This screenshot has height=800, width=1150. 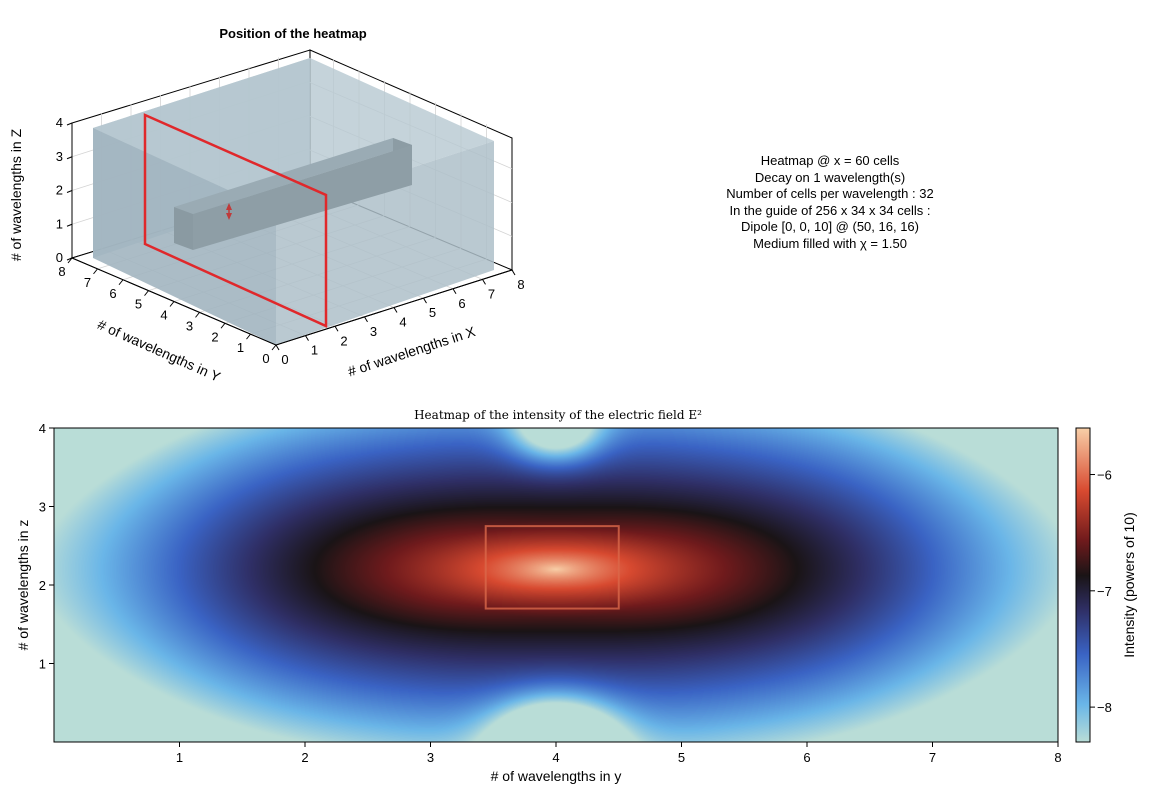 I want to click on info-line: Heatmap @ x = 60 cells, so click(x=830, y=160).